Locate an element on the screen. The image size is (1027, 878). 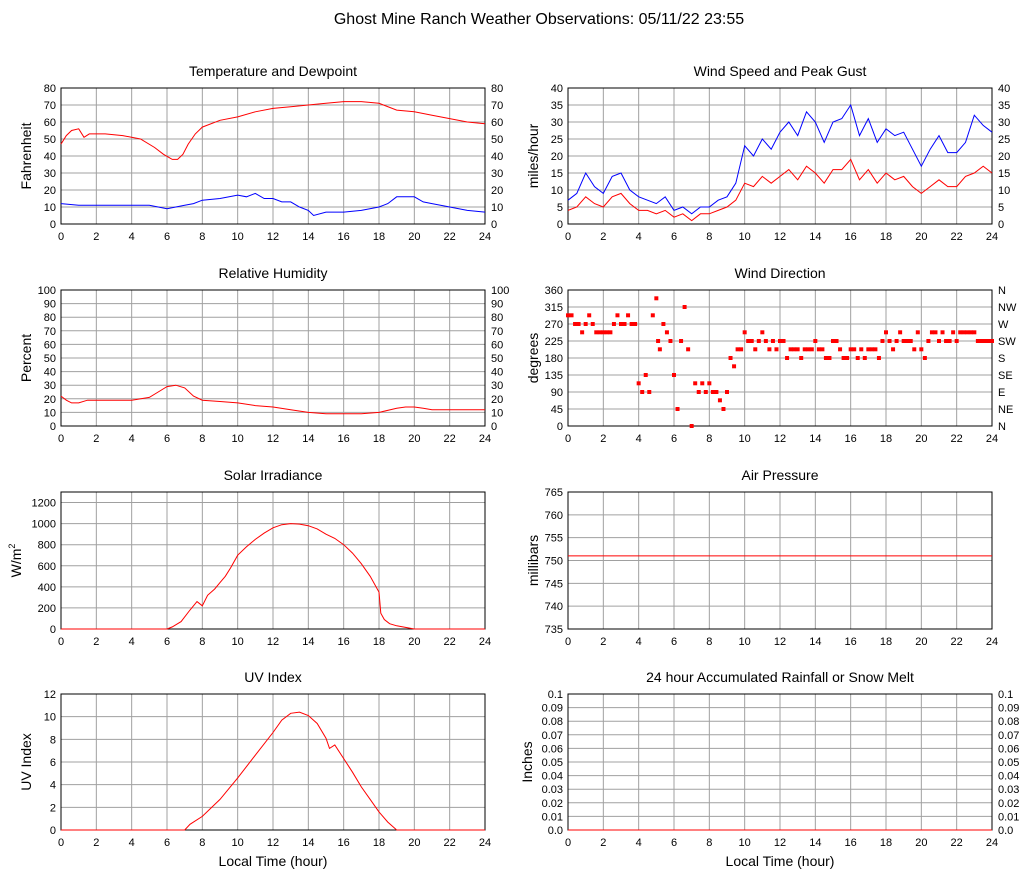
y-tick-label: 0 is located at coordinates (560, 225).